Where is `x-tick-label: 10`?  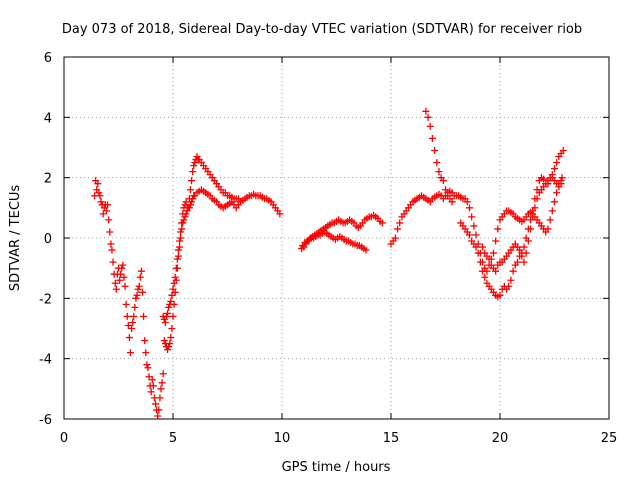
x-tick-label: 10 is located at coordinates (282, 438).